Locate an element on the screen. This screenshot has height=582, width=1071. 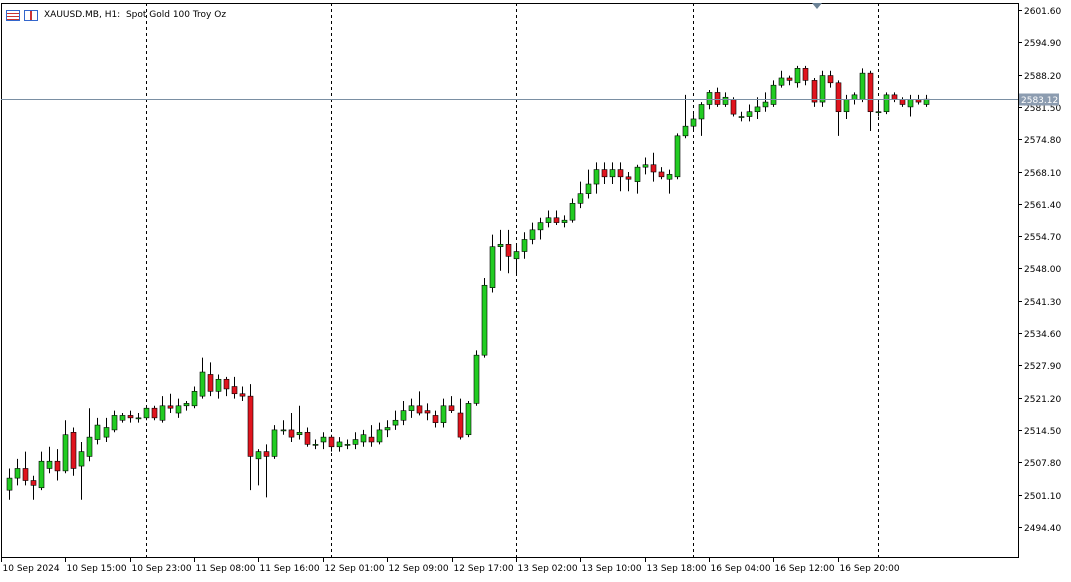
time-tick-label: 10 Sep 15:00 is located at coordinates (97, 569).